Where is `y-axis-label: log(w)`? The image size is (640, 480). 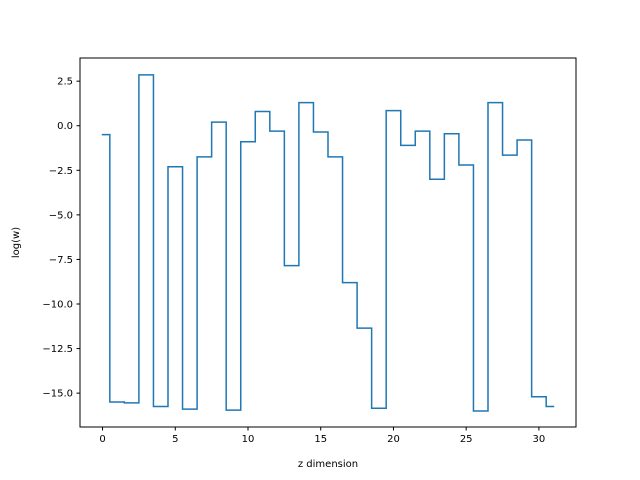
y-axis-label: log(w) is located at coordinates (16, 242).